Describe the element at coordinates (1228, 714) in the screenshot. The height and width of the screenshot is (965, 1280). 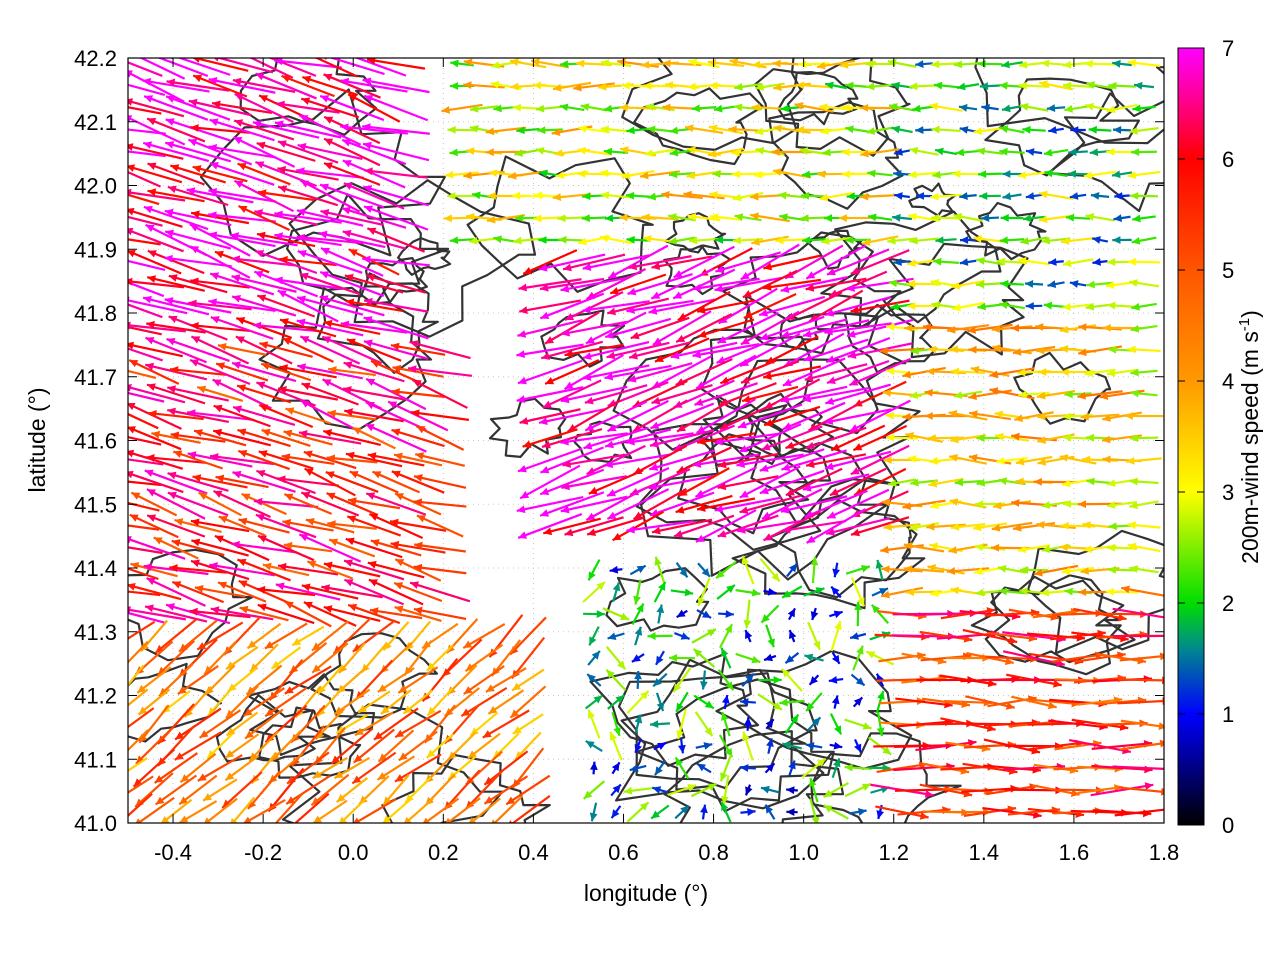
I see `colorbar-tick-label: 1` at that location.